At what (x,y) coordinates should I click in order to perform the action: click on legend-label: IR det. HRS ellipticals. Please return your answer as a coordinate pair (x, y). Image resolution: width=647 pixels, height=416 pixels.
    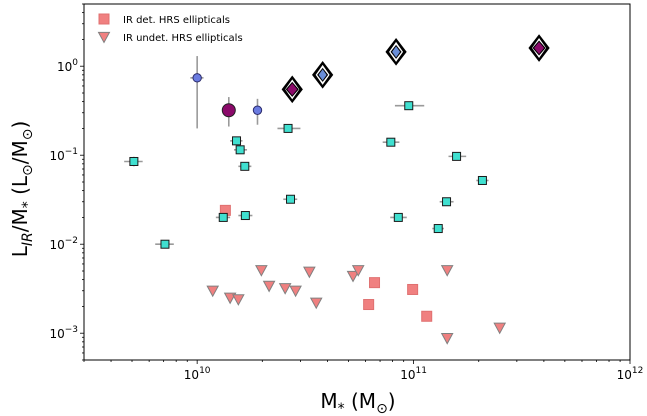
    Looking at the image, I should click on (176, 20).